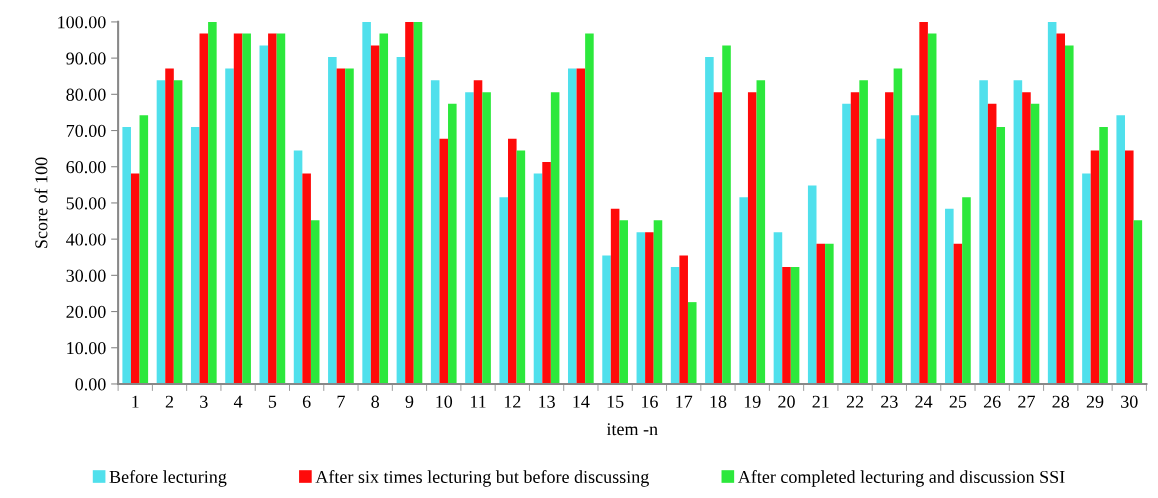 Image resolution: width=1158 pixels, height=498 pixels. What do you see at coordinates (86, 312) in the screenshot?
I see `y-tick-label: 20.00` at bounding box center [86, 312].